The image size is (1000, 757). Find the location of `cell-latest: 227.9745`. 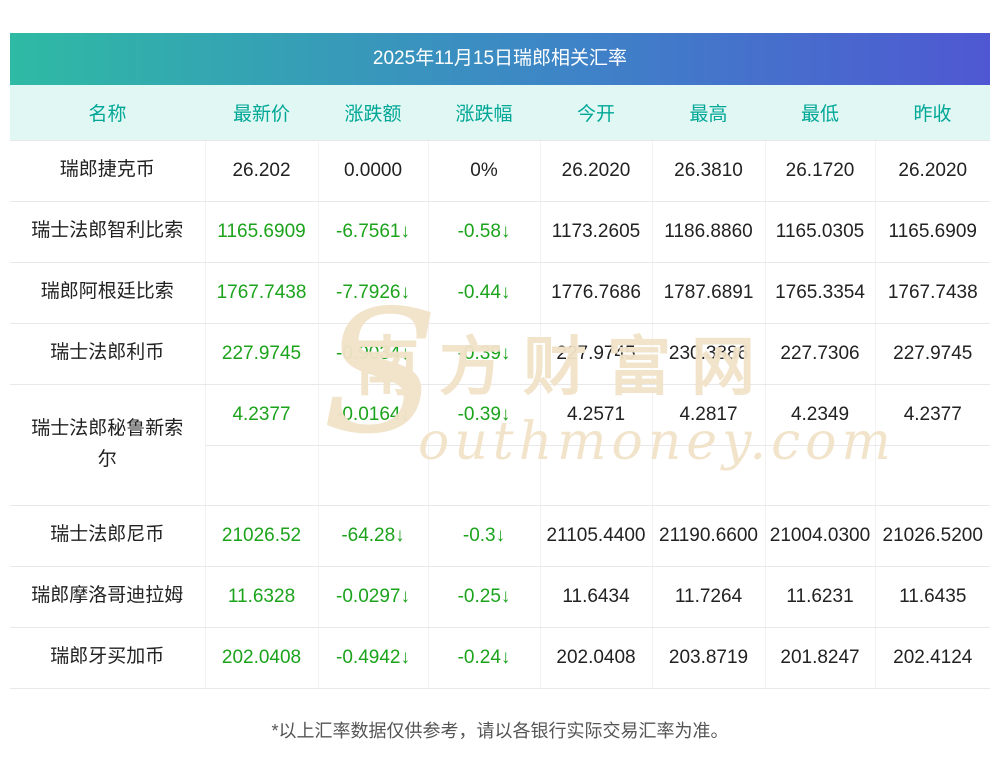

cell-latest: 227.9745 is located at coordinates (262, 354).